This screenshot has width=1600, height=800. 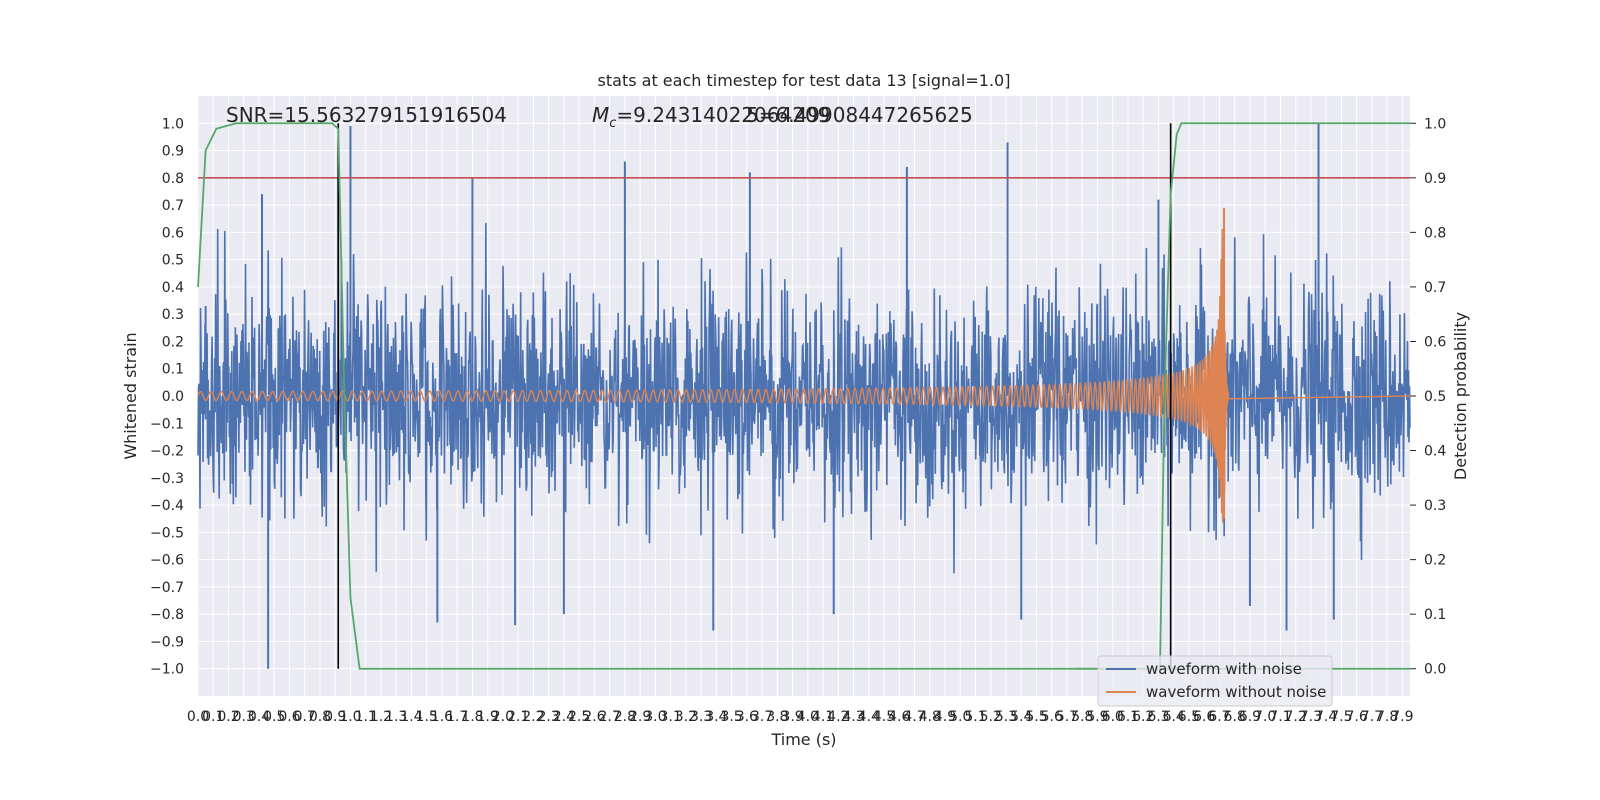 What do you see at coordinates (686, 717) in the screenshot?
I see `x-tick-label: 3.2` at bounding box center [686, 717].